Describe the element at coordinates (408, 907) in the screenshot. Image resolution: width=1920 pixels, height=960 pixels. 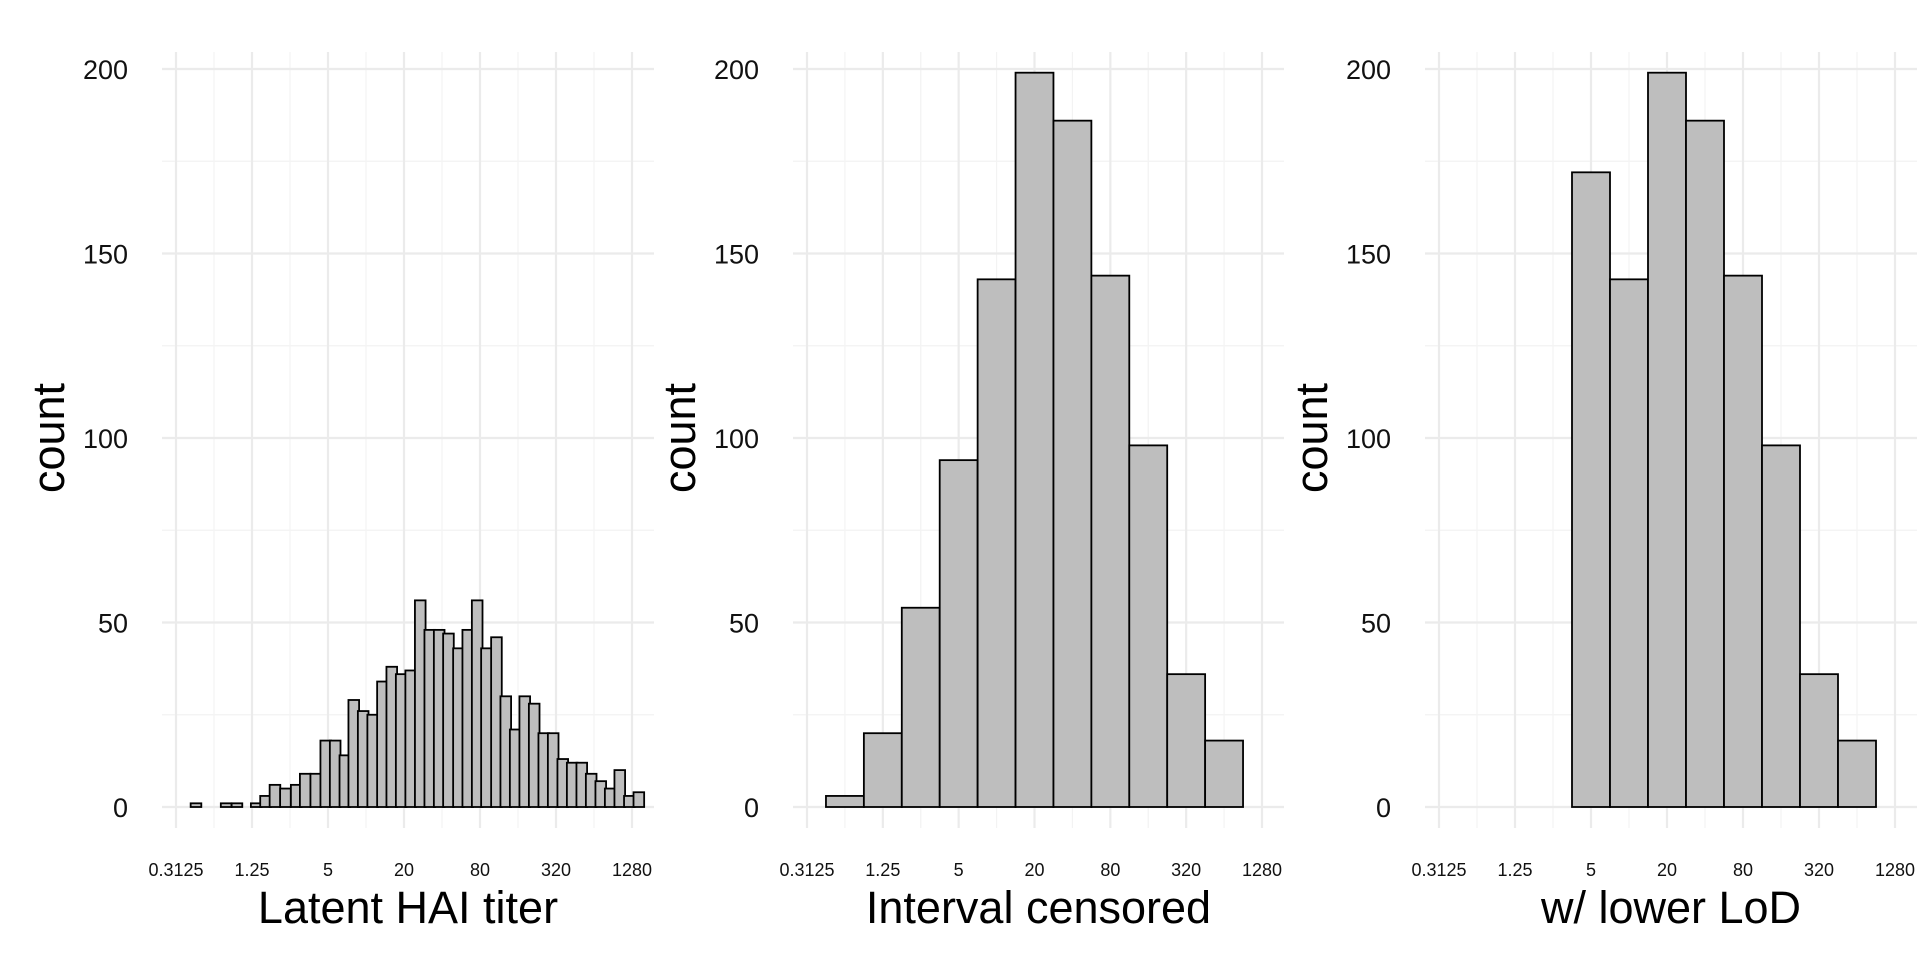
I see `x-axis-title: Latent HAI titer` at that location.